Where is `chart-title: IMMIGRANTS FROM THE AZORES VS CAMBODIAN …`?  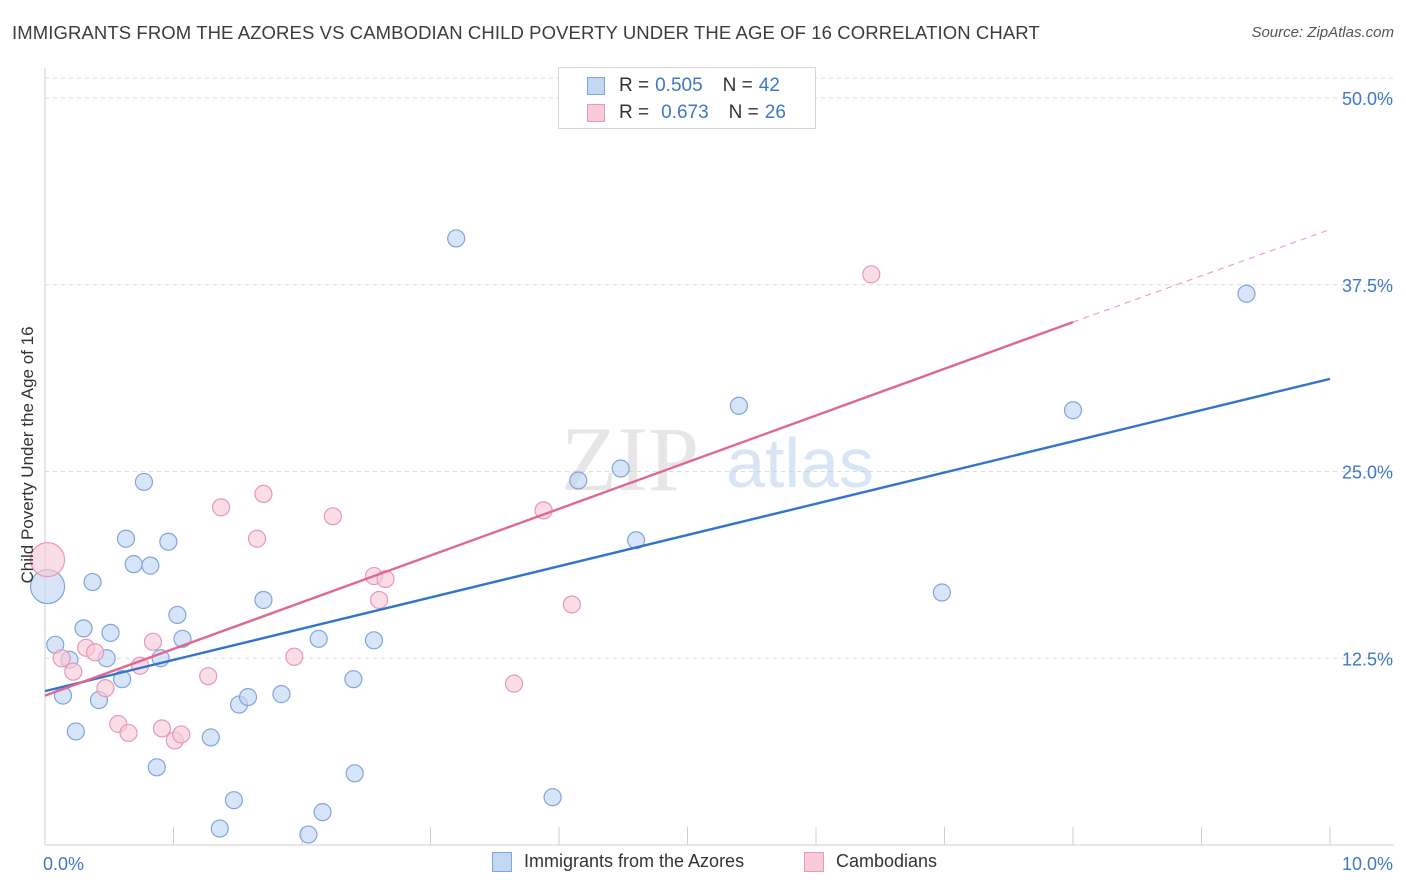
chart-title: IMMIGRANTS FROM THE AZORES VS CAMBODIAN … is located at coordinates (526, 32).